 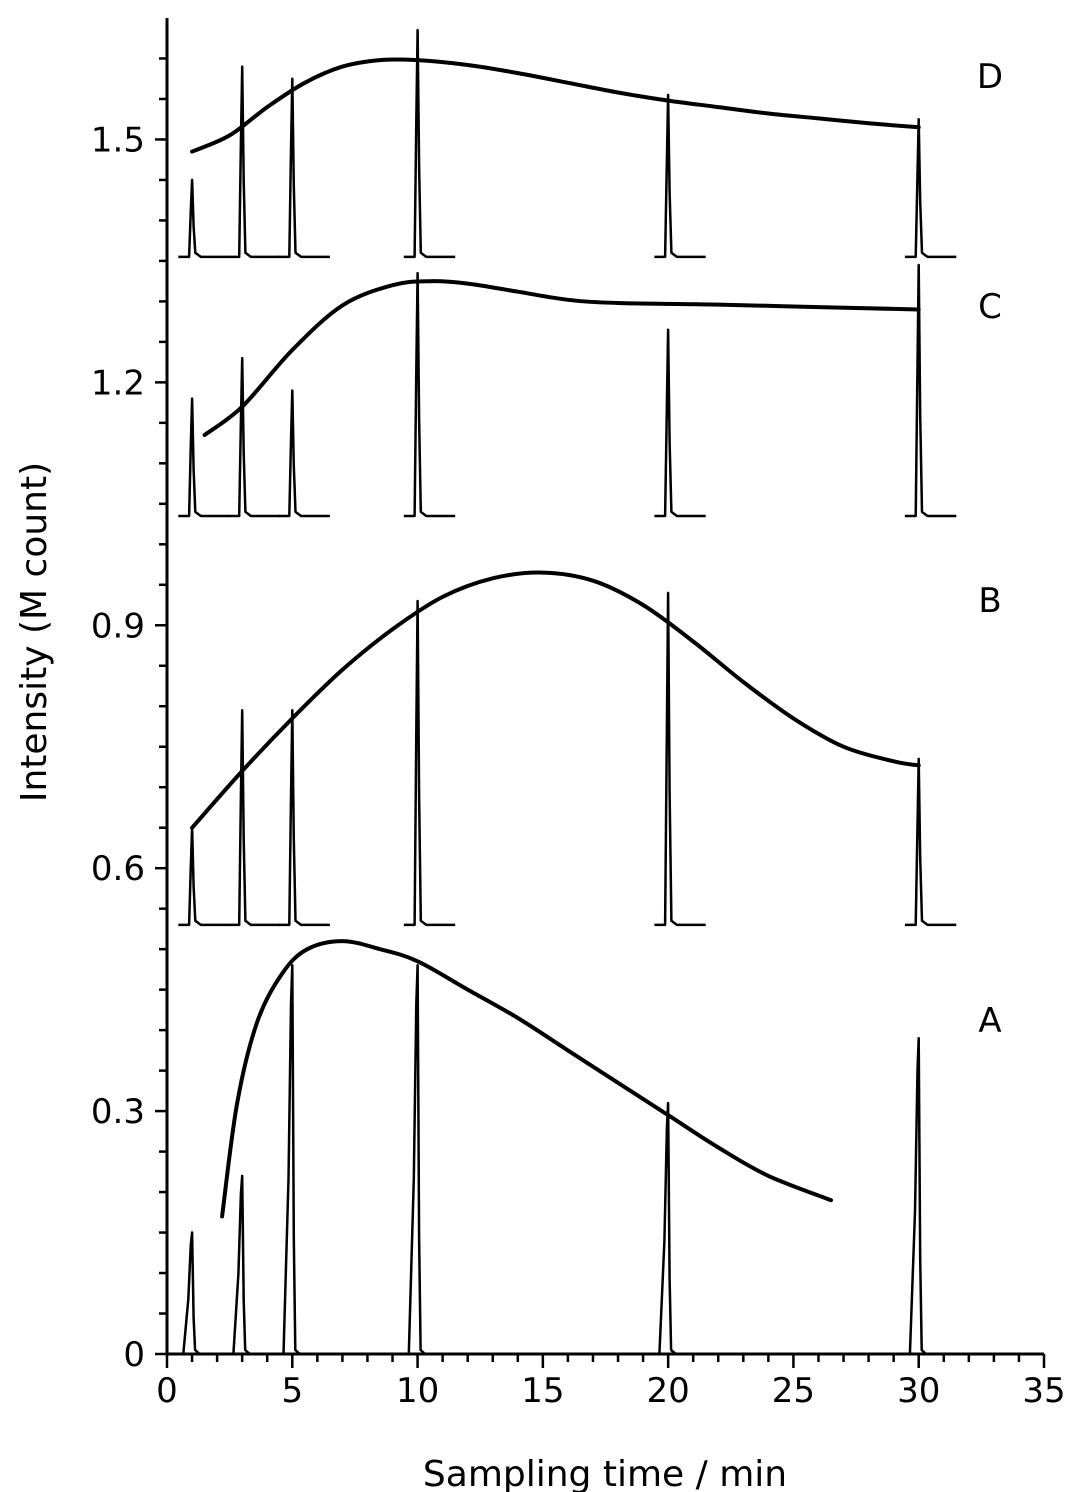 What do you see at coordinates (668, 1391) in the screenshot?
I see `x-tick-label: 20` at bounding box center [668, 1391].